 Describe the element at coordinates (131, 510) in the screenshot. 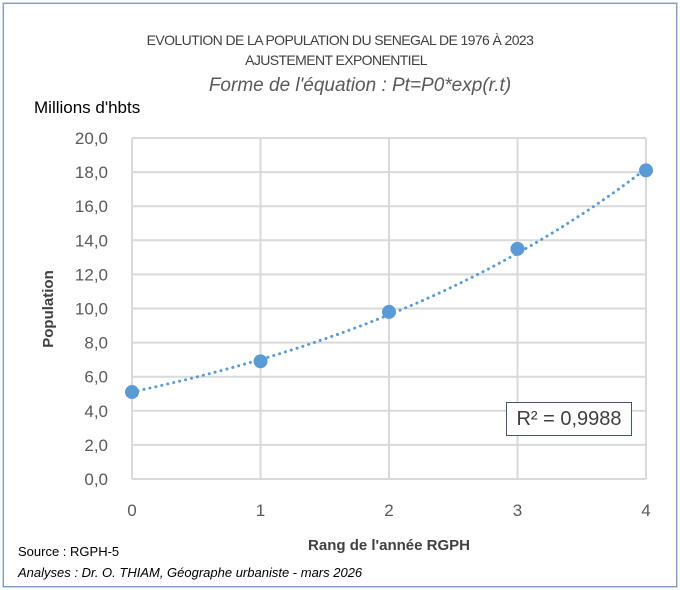

I see `x-tick-label: 0` at that location.